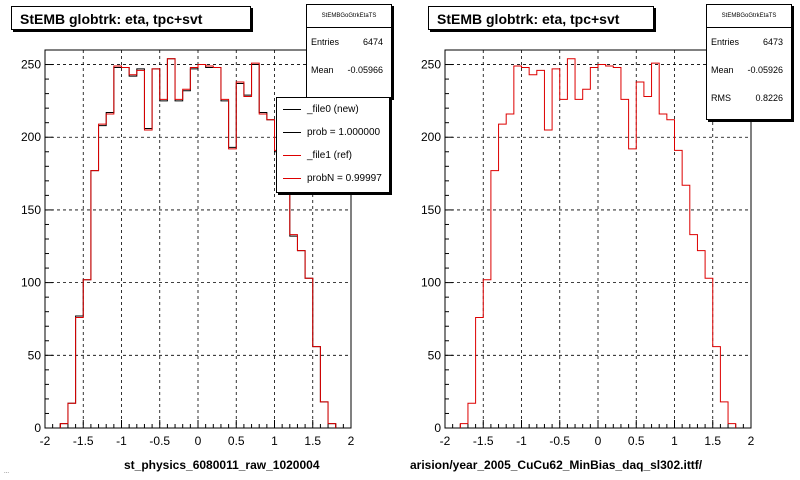  What do you see at coordinates (769, 98) in the screenshot?
I see `right-stats-rms-value: 0.8226` at bounding box center [769, 98].